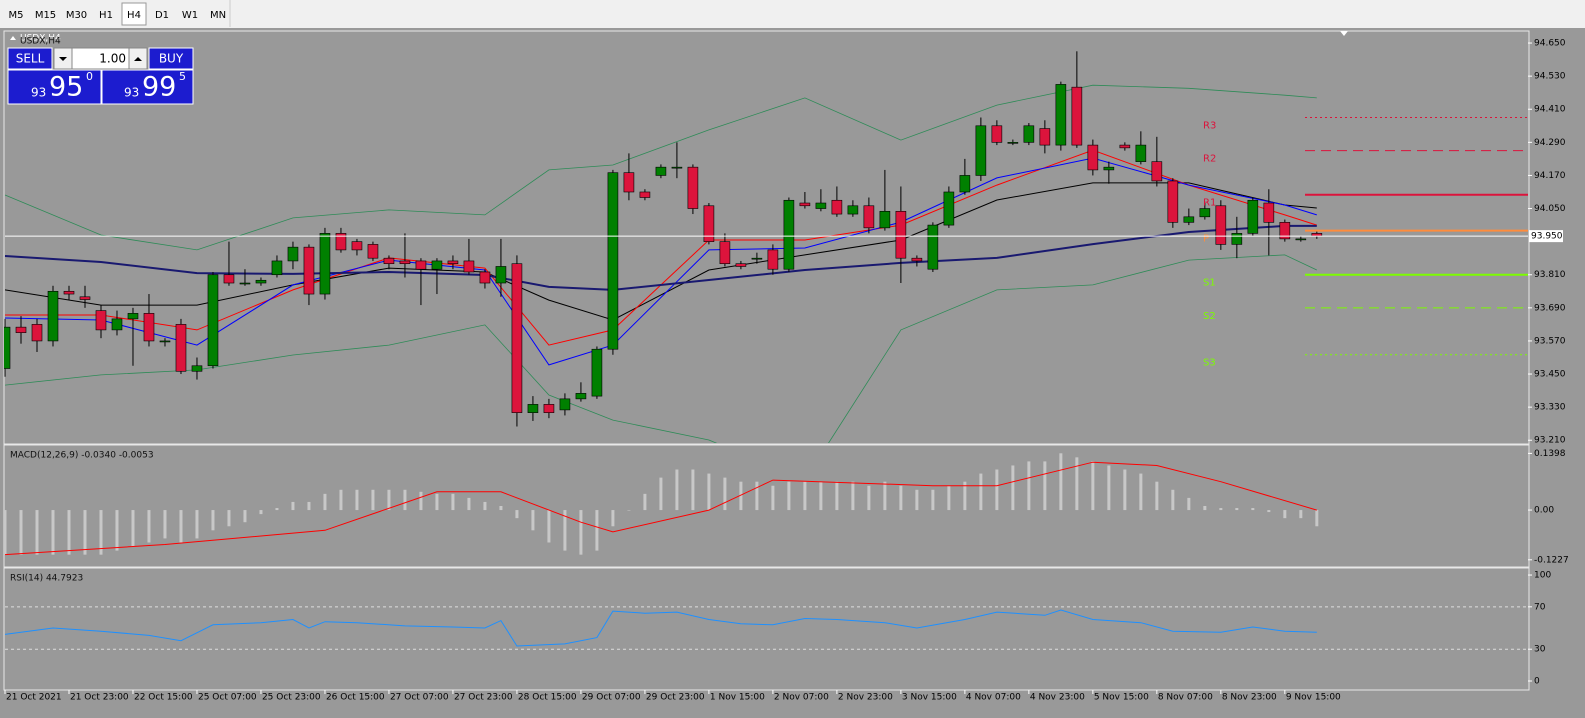 Image resolution: width=1585 pixels, height=718 pixels. Describe the element at coordinates (1550, 44) in the screenshot. I see `y-tick-label: 94.650` at that location.